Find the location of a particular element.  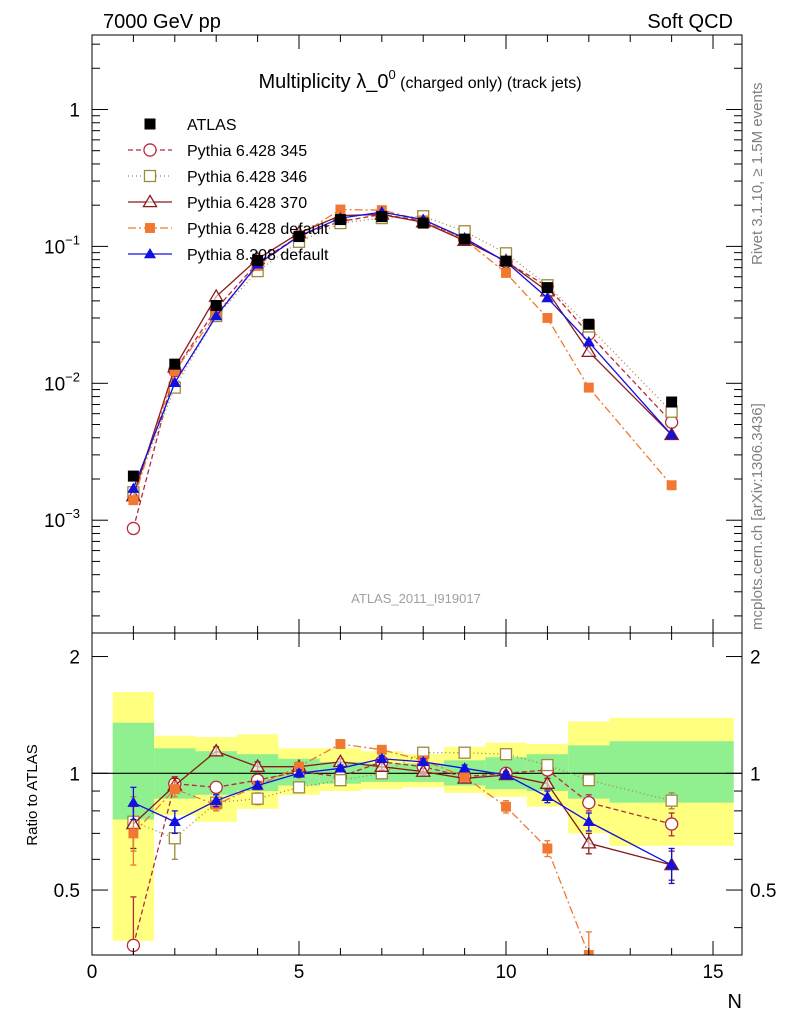

tick-exponent: −2 is located at coordinates (72, 376).